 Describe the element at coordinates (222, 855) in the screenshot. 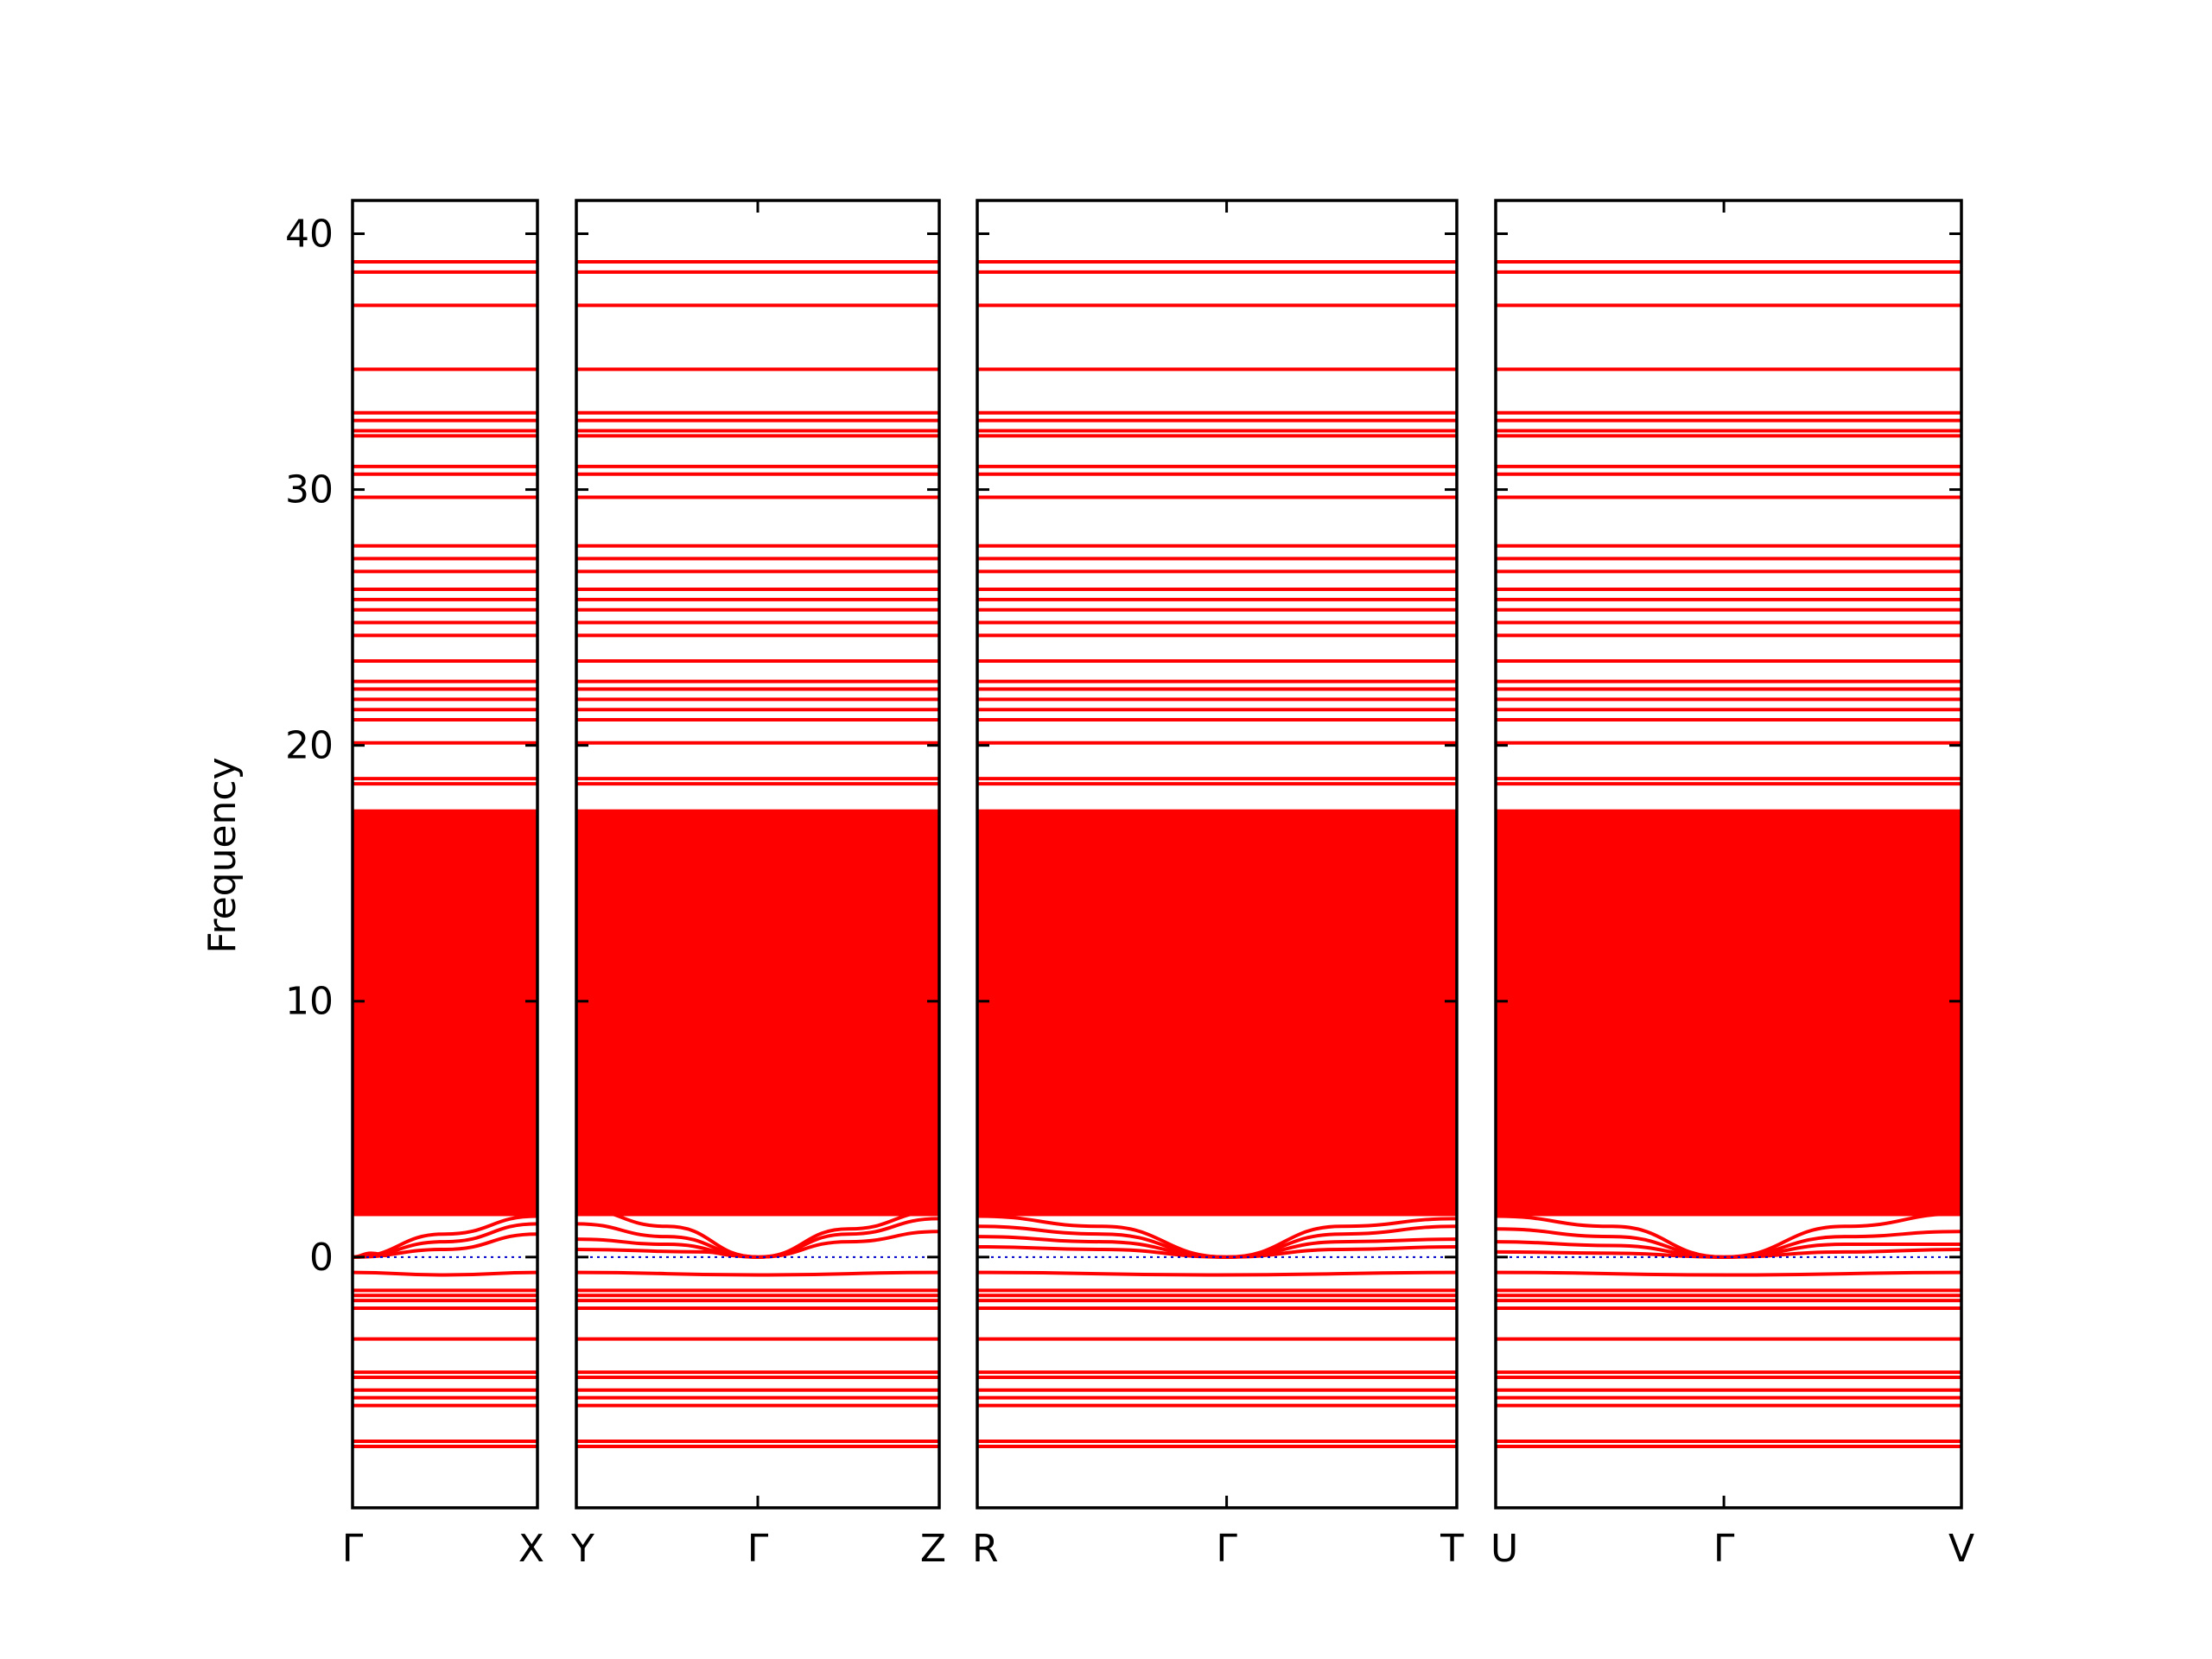

I see `y-axis-label: Frequency` at that location.